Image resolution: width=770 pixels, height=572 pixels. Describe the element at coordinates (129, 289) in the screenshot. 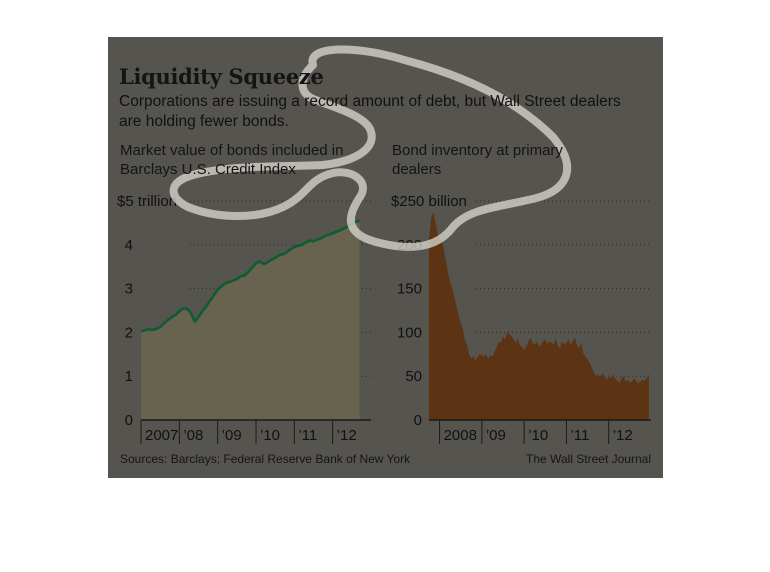

I see `left-ytick-label: 3` at that location.